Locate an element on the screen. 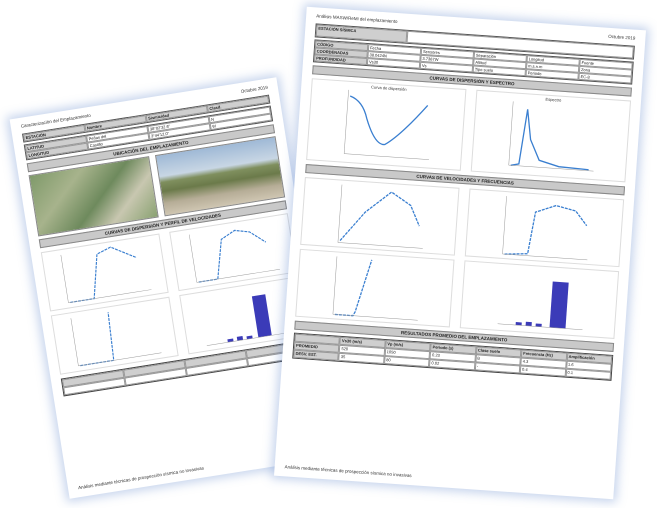 This screenshot has height=508, width=657. back-chart-4-plot is located at coordinates (248, 320).